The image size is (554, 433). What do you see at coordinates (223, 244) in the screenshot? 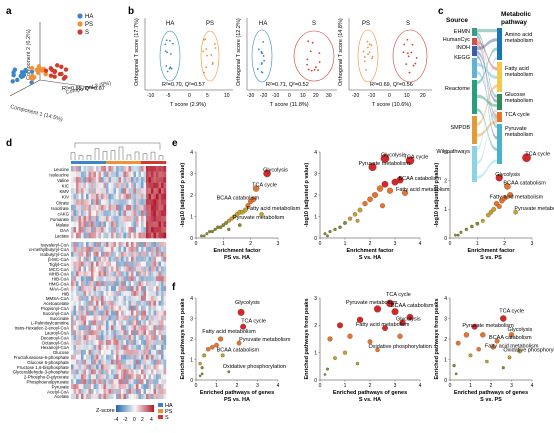
I see `x-tick-label: 1` at bounding box center [223, 244].